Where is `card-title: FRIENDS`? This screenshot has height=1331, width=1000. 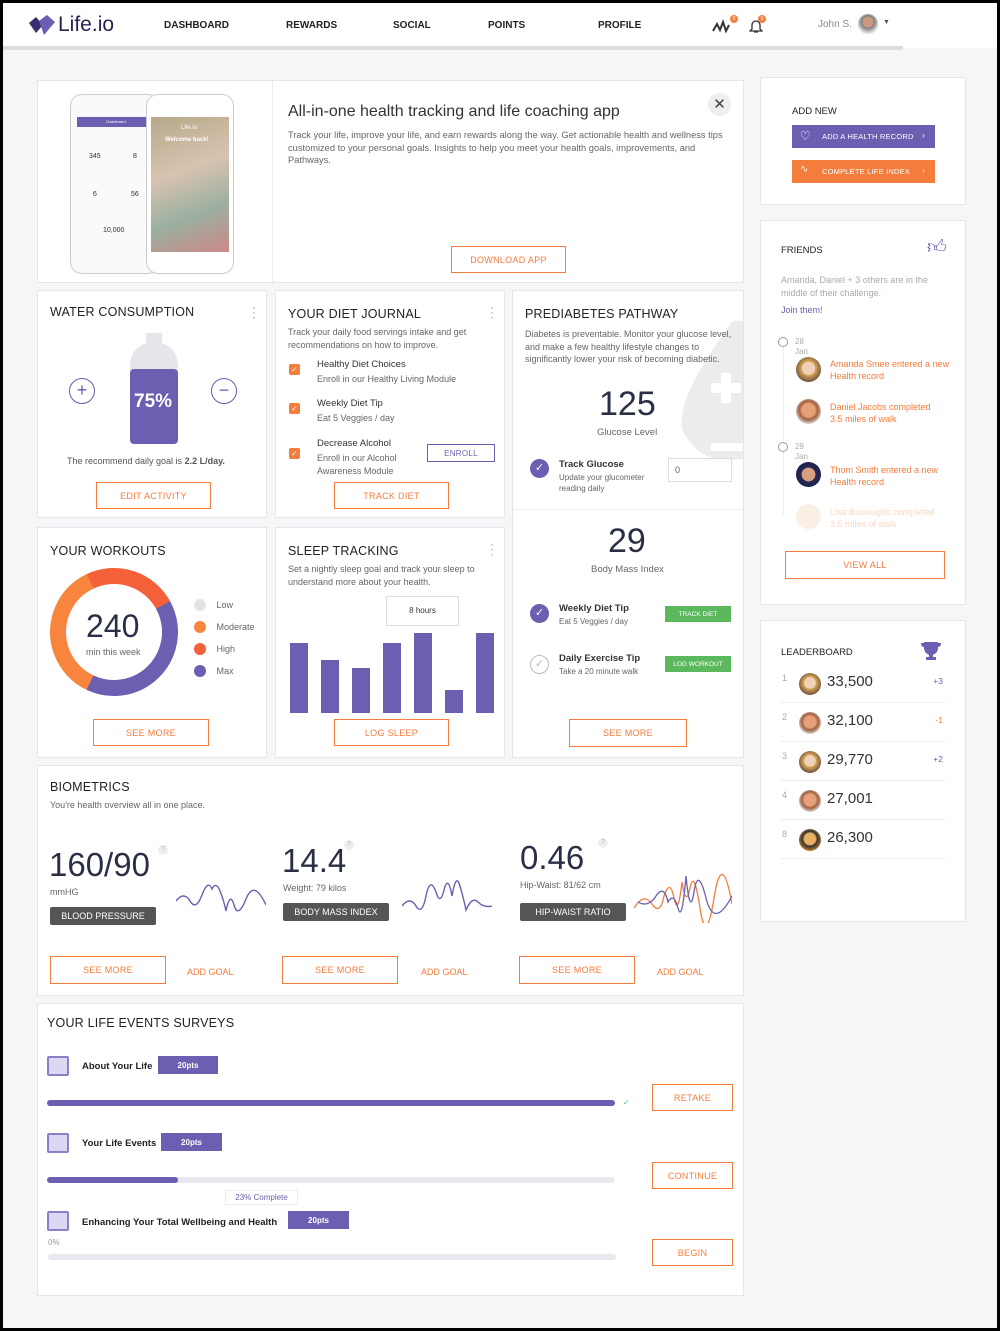
card-title: FRIENDS is located at coordinates (802, 250).